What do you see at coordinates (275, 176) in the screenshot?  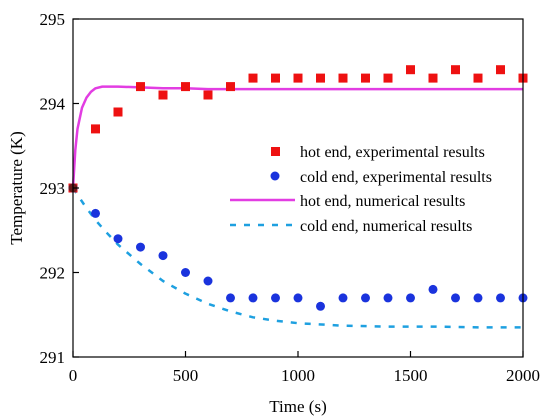 I see `legend-marker-cold-experimental` at bounding box center [275, 176].